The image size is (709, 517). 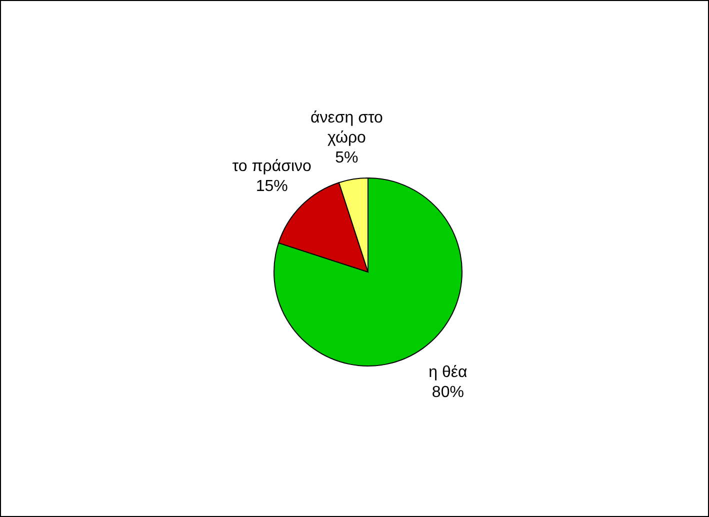 What do you see at coordinates (272, 186) in the screenshot?
I see `data-label: 15%` at bounding box center [272, 186].